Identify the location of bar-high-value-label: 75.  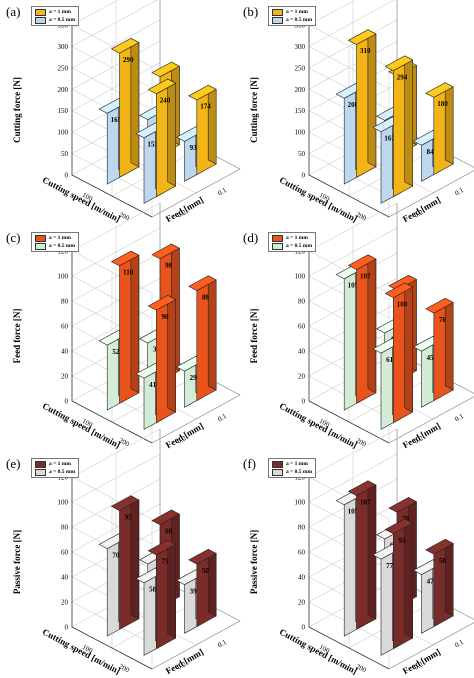
(166, 562).